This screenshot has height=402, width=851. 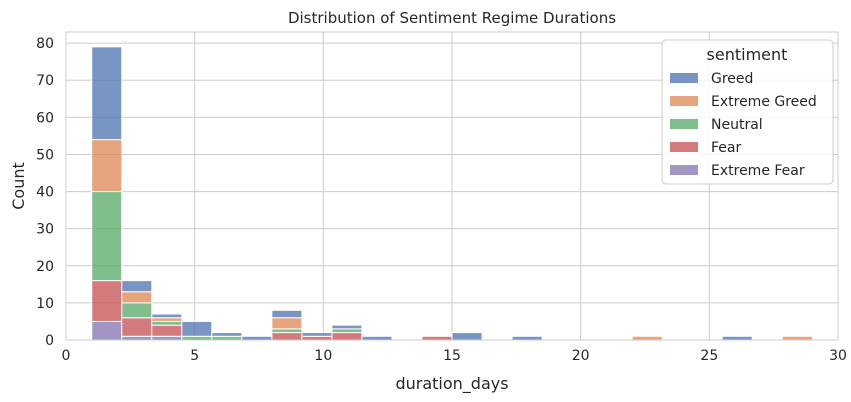 What do you see at coordinates (323, 356) in the screenshot?
I see `x-tick-label: 10` at bounding box center [323, 356].